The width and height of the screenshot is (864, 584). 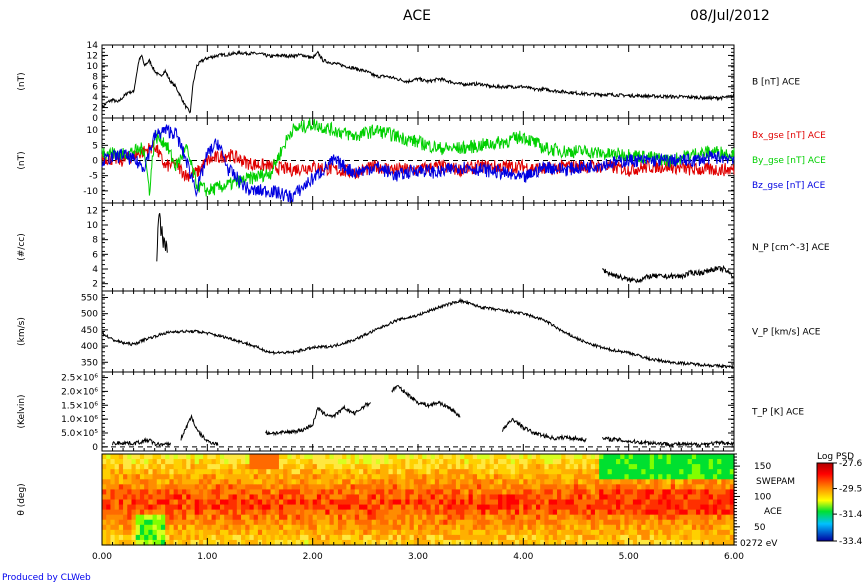 I want to click on x-tick-label: 6.00, so click(x=734, y=557).